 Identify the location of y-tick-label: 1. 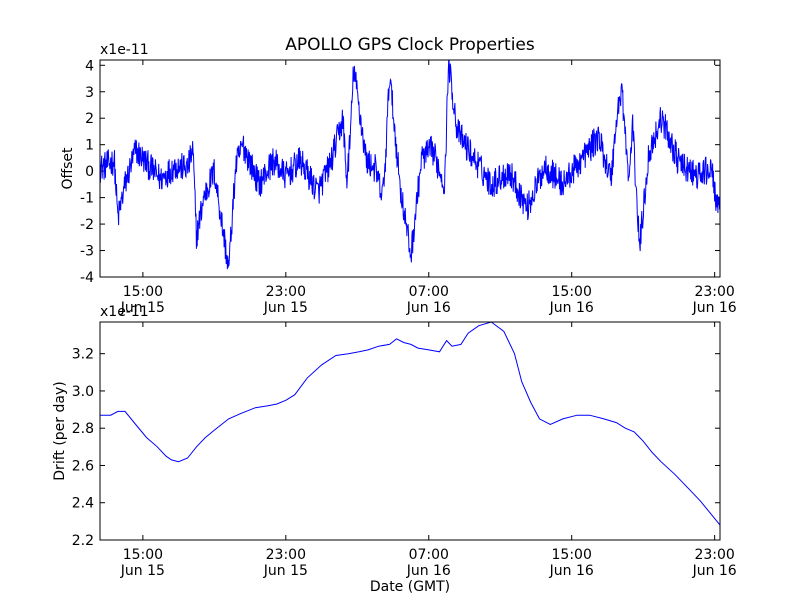
(89, 146).